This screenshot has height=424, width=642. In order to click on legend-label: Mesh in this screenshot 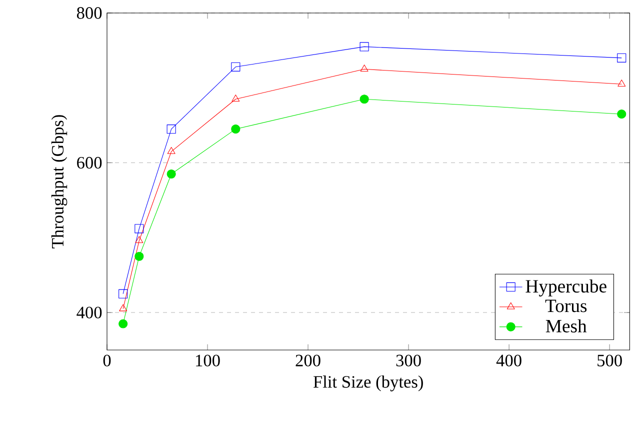, I will do `click(566, 325)`.